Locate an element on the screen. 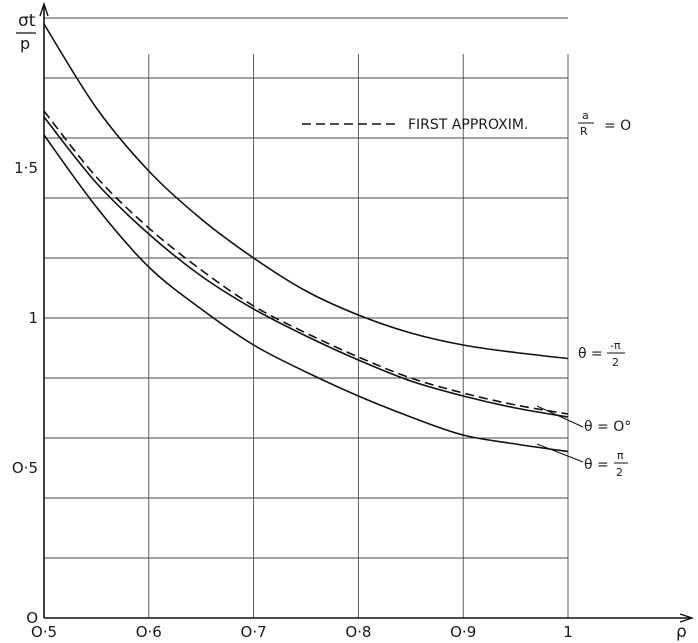 This screenshot has width=698, height=643. x-tick-label: O·8 is located at coordinates (358, 632).